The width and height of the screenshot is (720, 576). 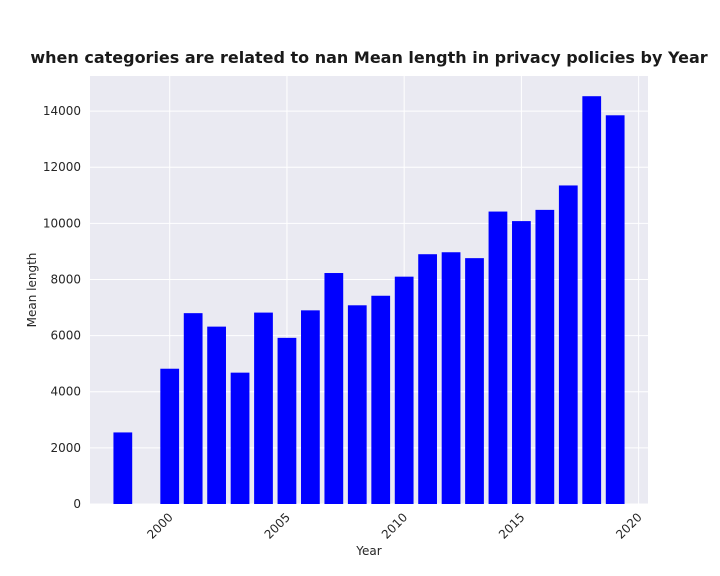 I want to click on bar-2008, so click(x=357, y=404).